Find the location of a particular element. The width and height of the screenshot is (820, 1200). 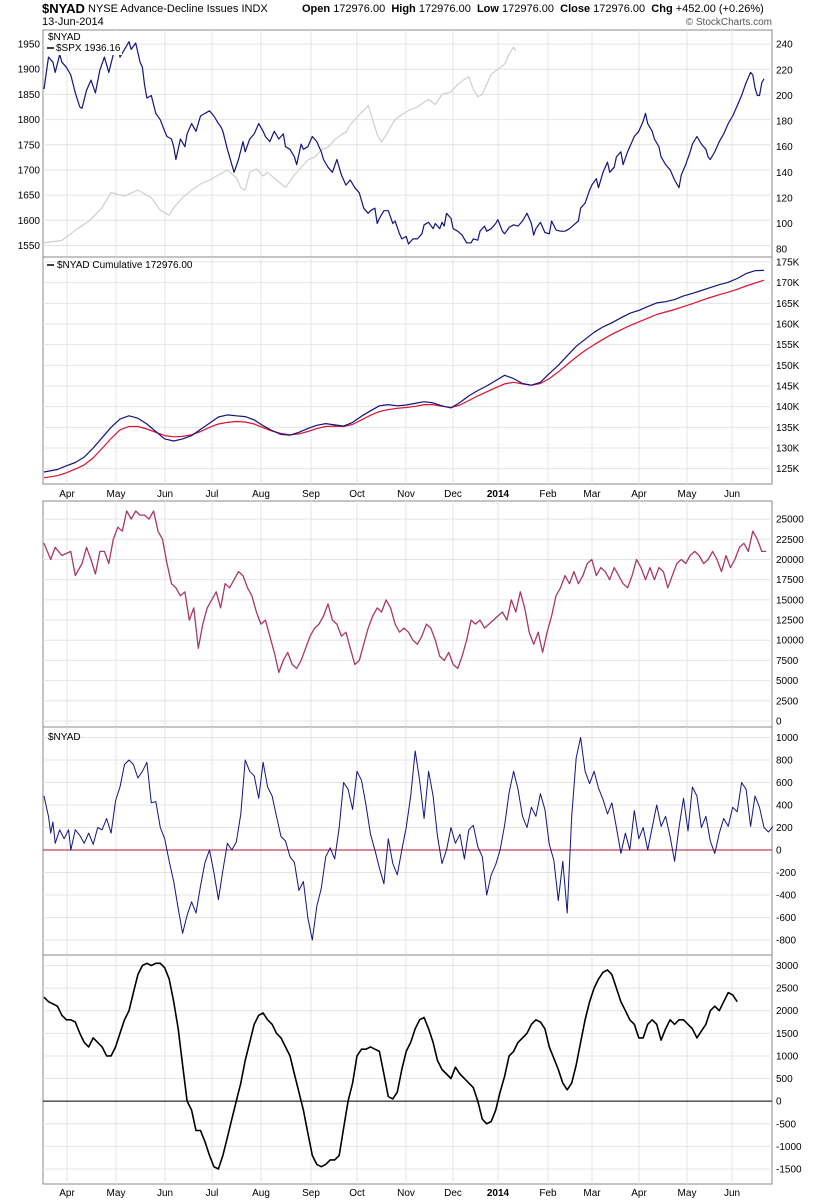

y-tick-label: 140K is located at coordinates (788, 407).